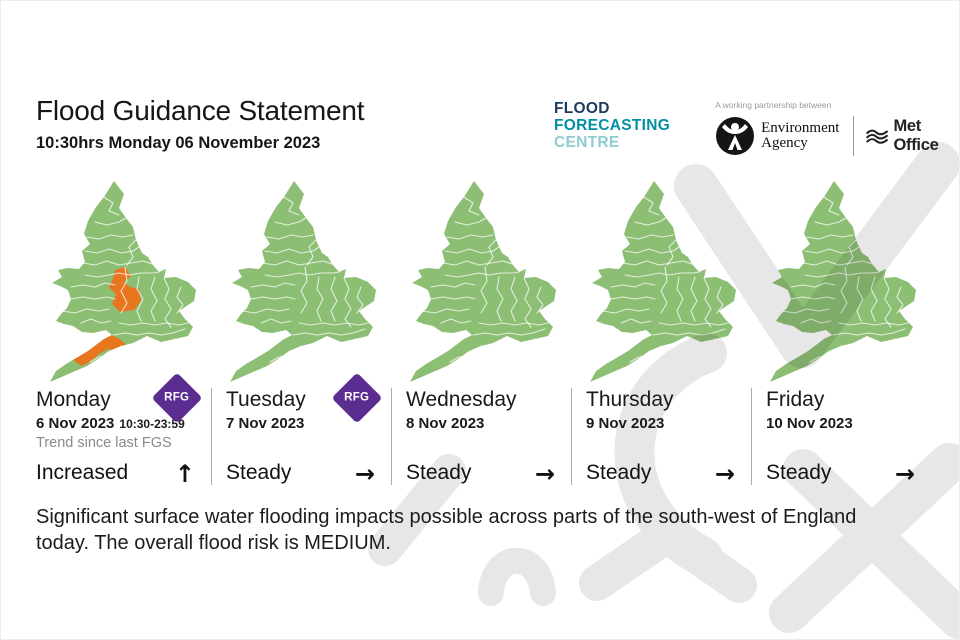  Describe the element at coordinates (582, 108) in the screenshot. I see `ffc-logo-line1: FLOOD` at that location.